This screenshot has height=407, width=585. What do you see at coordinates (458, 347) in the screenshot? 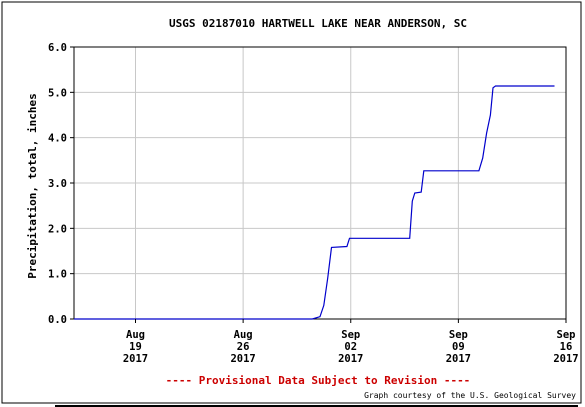
I see `x-tick-label: 09` at bounding box center [458, 347].